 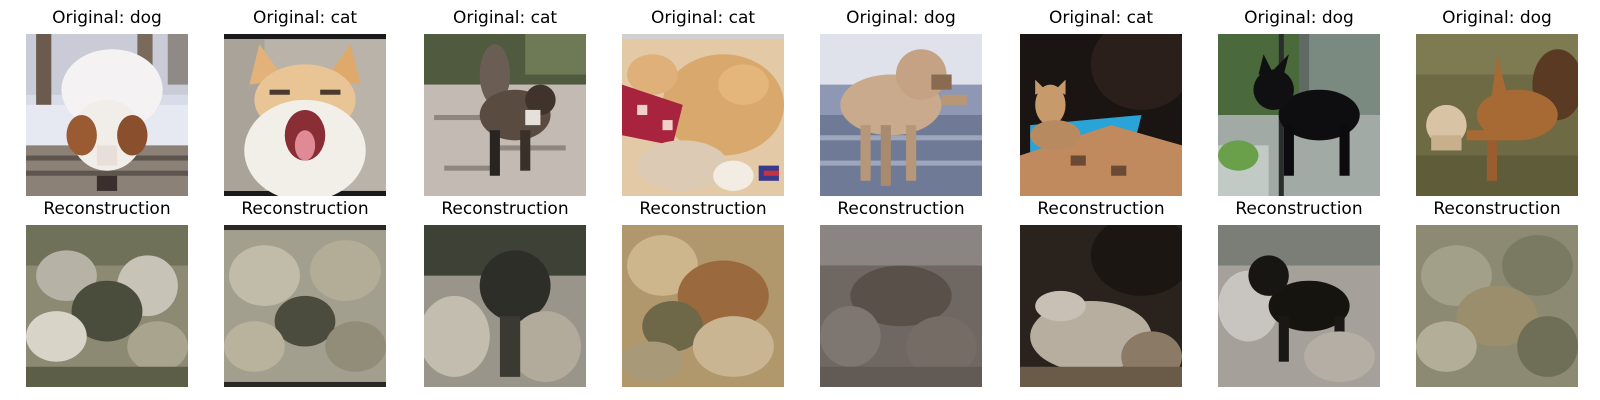 I want to click on dog-on-beach-image, so click(x=901, y=115).